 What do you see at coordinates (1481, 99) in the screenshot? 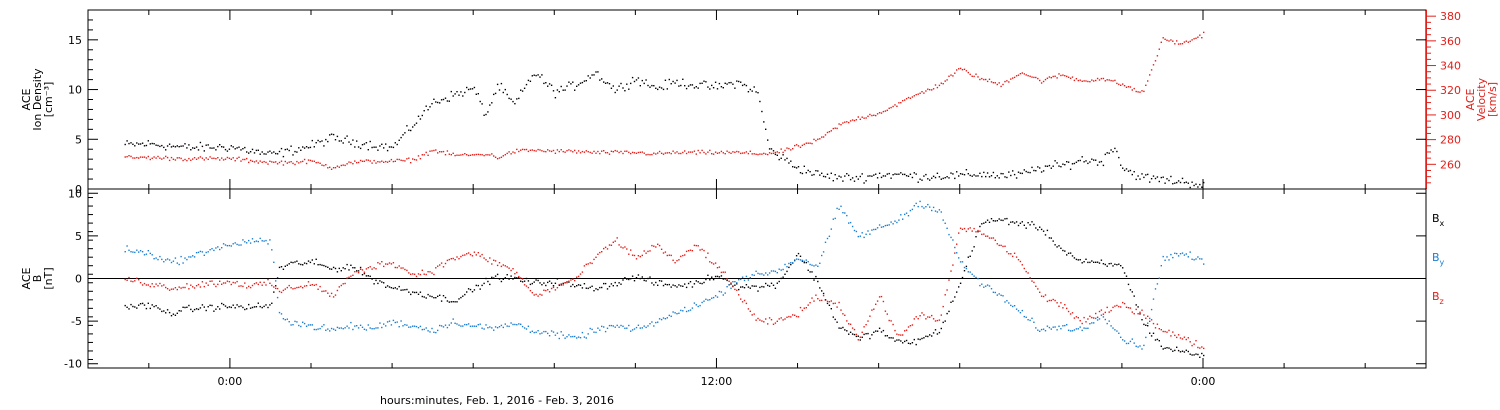
I see `velocity-axis-title-line-1: Velocity` at bounding box center [1481, 99].